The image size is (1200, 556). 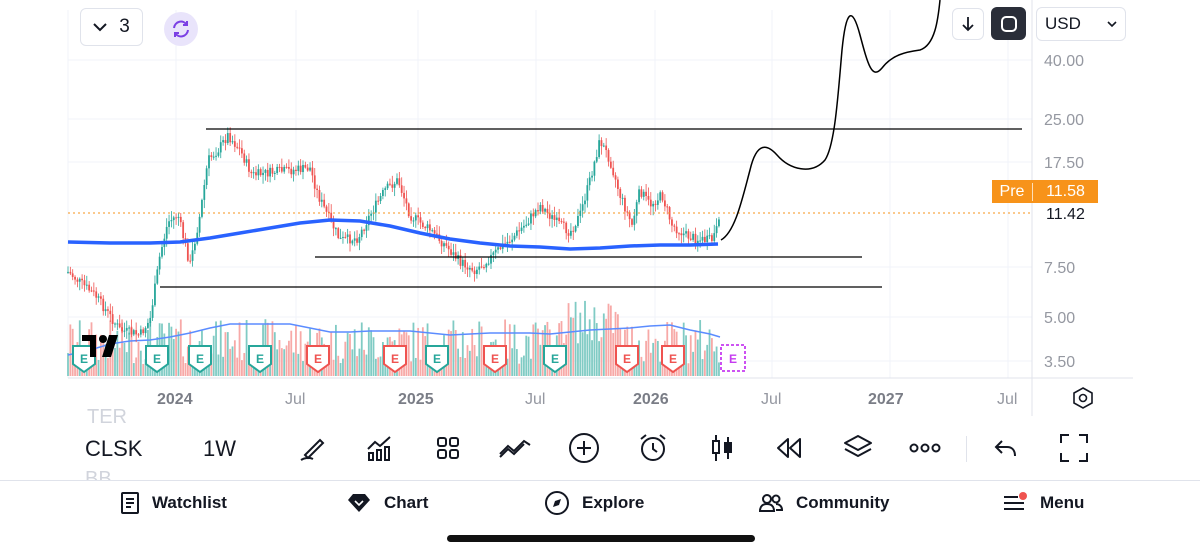 I want to click on fullscreen-button, so click(x=1074, y=448).